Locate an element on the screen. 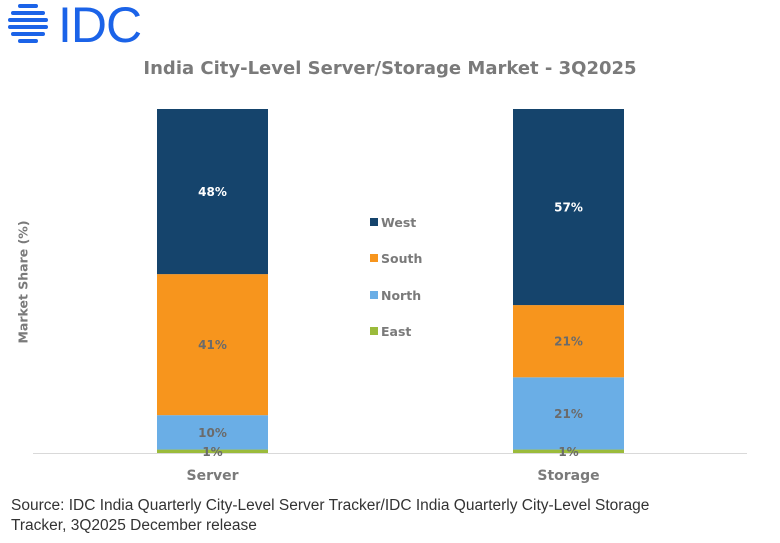  bar-segment-storage-east is located at coordinates (568, 451).